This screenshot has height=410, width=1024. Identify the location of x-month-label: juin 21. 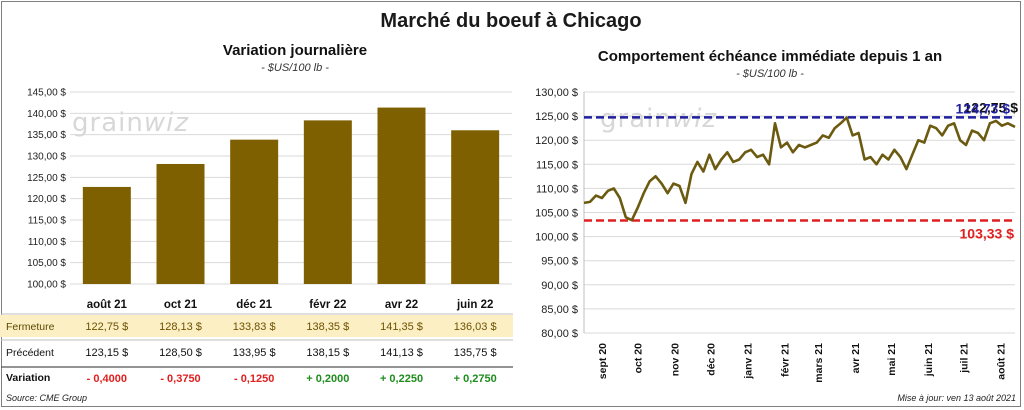
(929, 360).